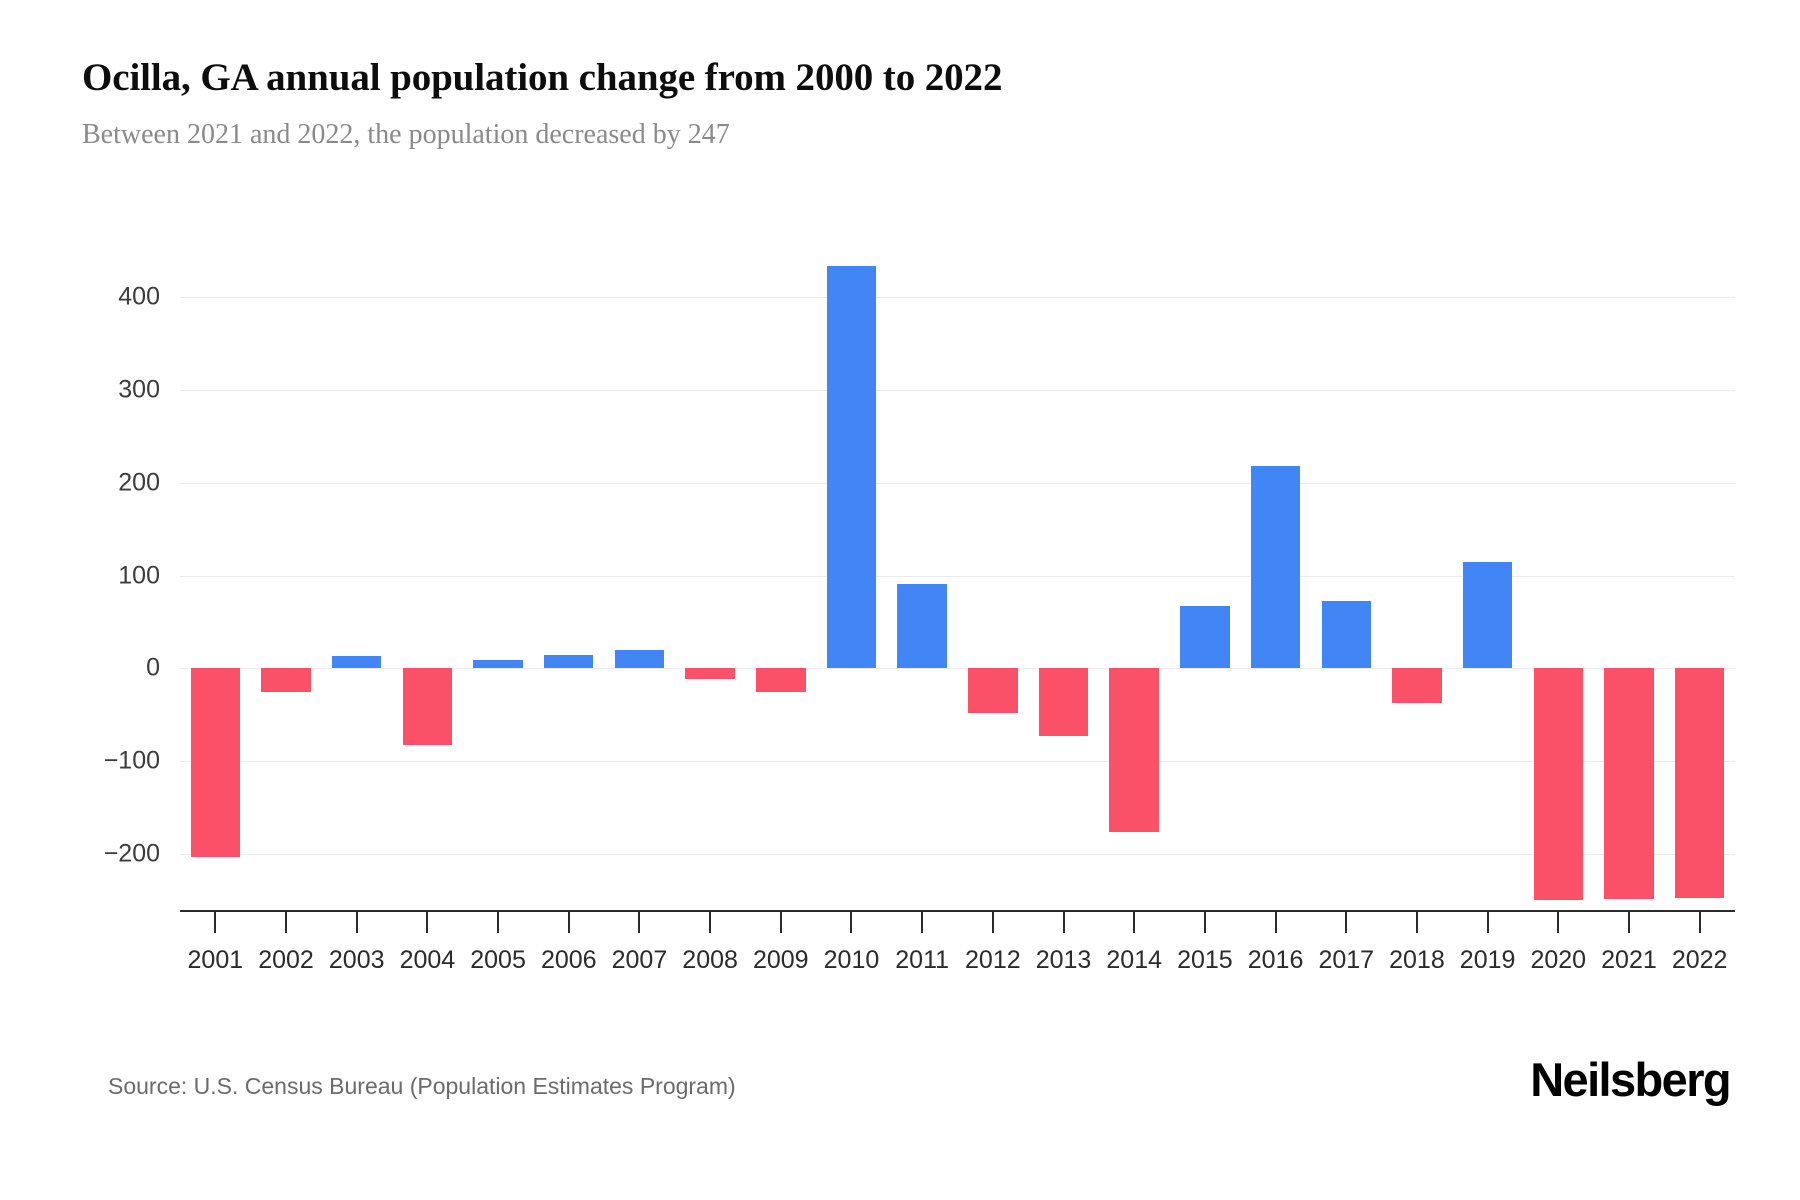  Describe the element at coordinates (1487, 960) in the screenshot. I see `x-axis-tick-label: 2019` at that location.